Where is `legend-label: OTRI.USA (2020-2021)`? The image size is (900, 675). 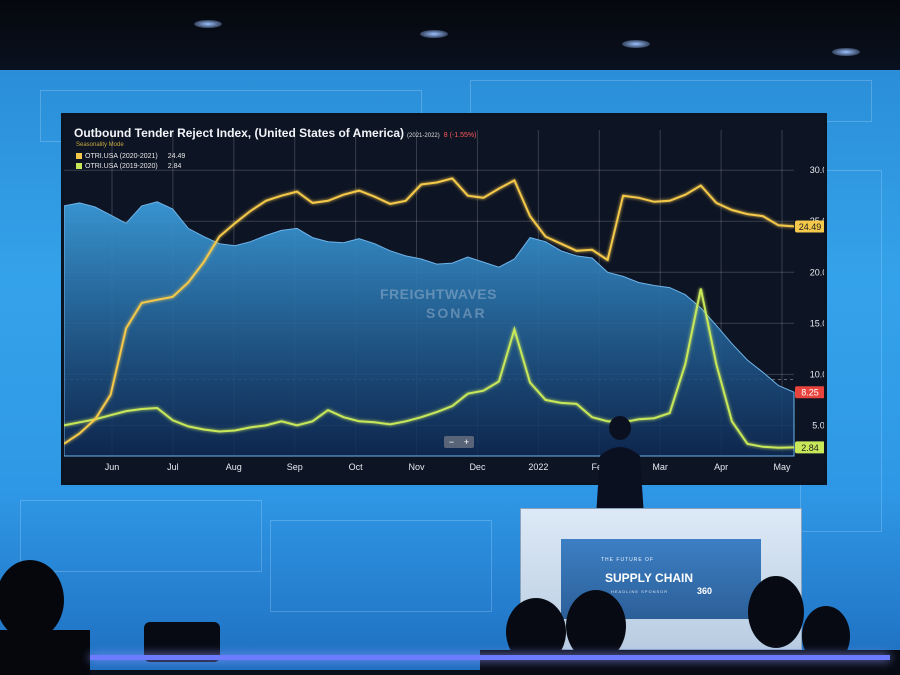 legend-label: OTRI.USA (2020-2021) is located at coordinates (121, 156).